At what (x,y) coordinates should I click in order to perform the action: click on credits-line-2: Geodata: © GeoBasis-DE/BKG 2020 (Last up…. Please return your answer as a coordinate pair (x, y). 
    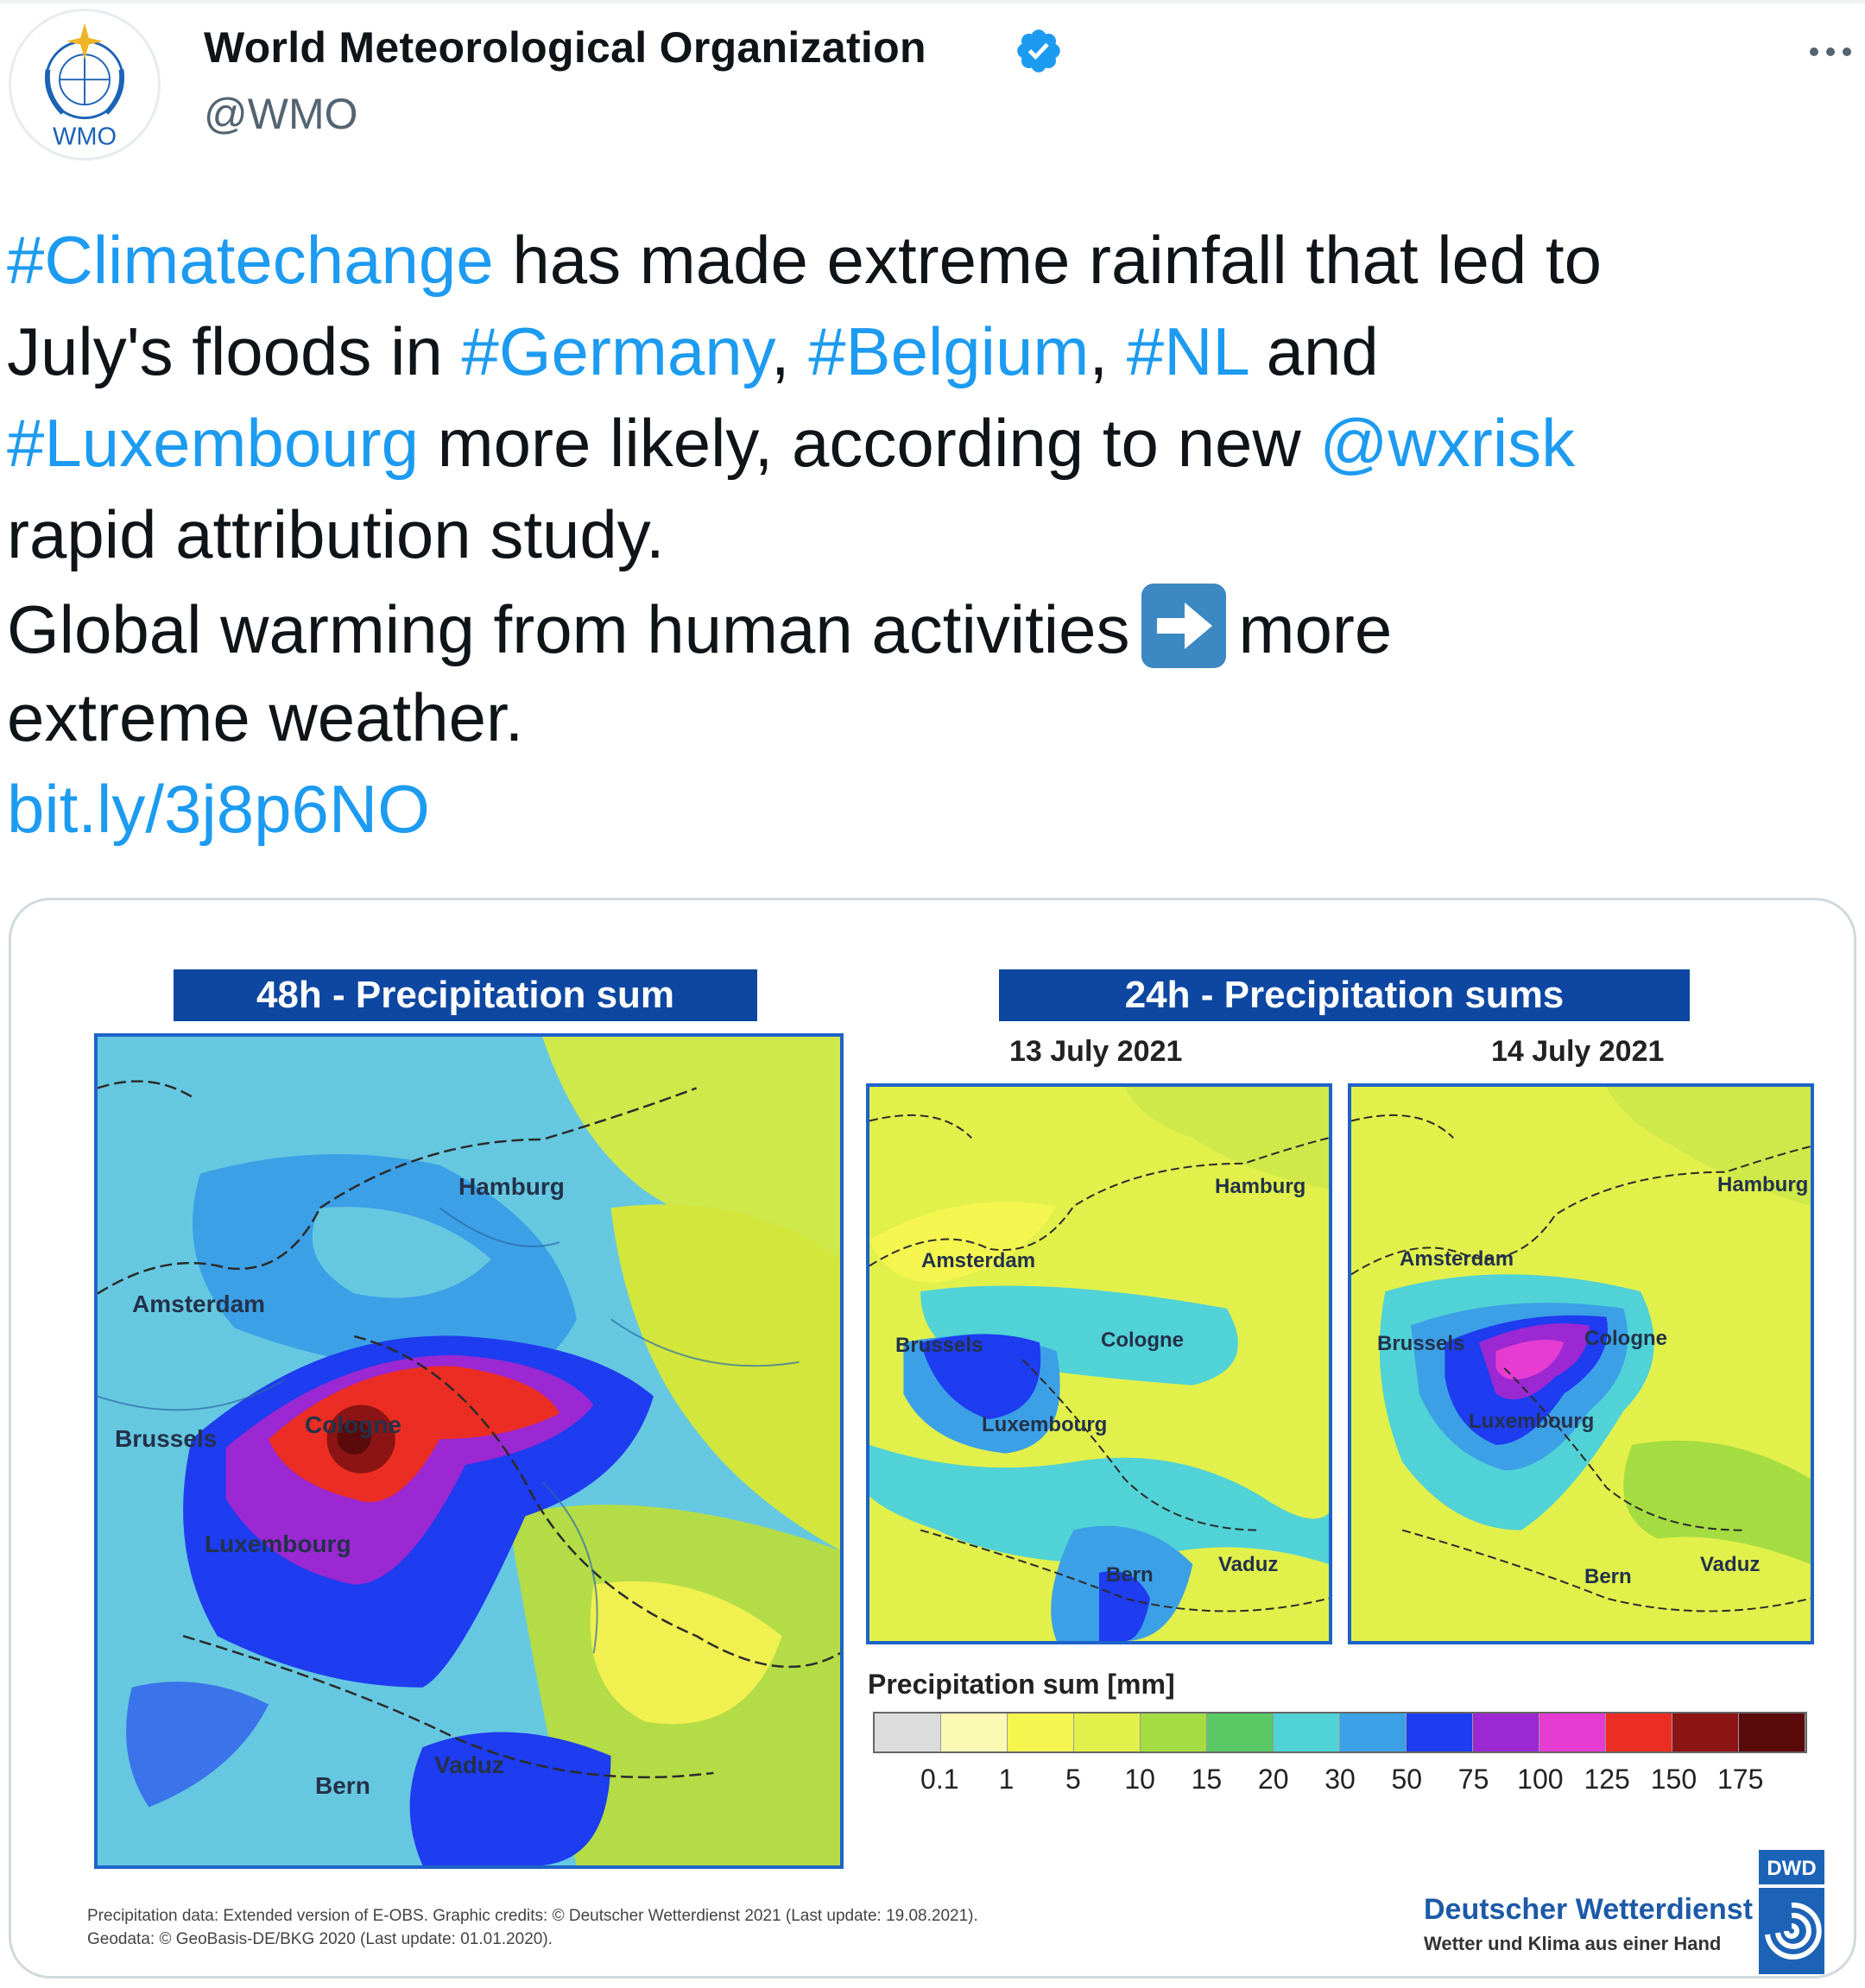
    Looking at the image, I should click on (320, 1939).